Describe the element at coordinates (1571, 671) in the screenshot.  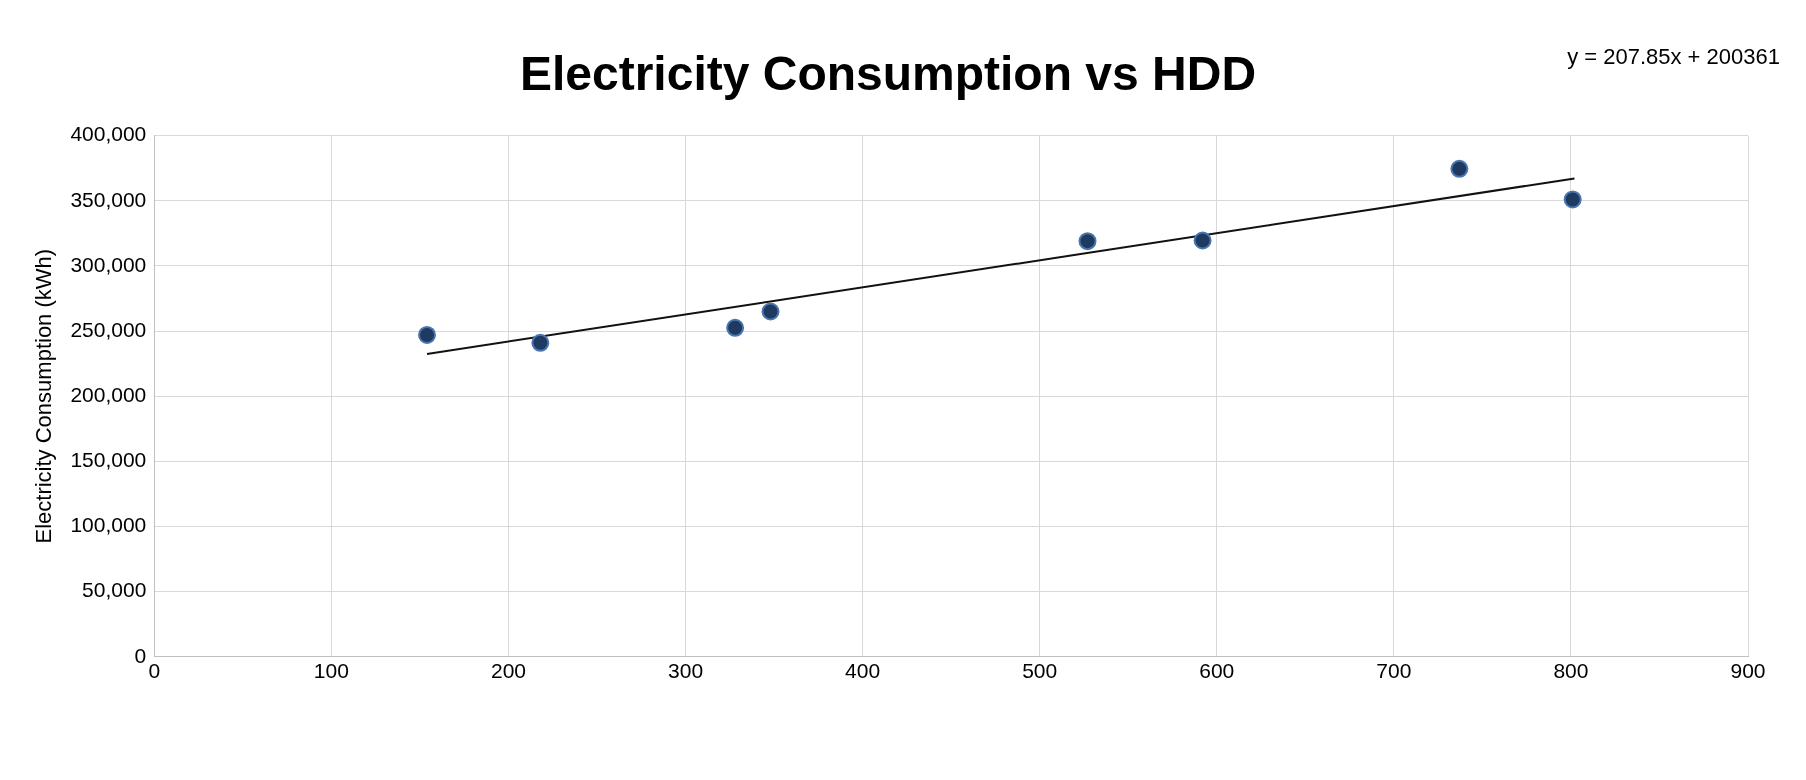
I see `x-tick-label: 800` at that location.